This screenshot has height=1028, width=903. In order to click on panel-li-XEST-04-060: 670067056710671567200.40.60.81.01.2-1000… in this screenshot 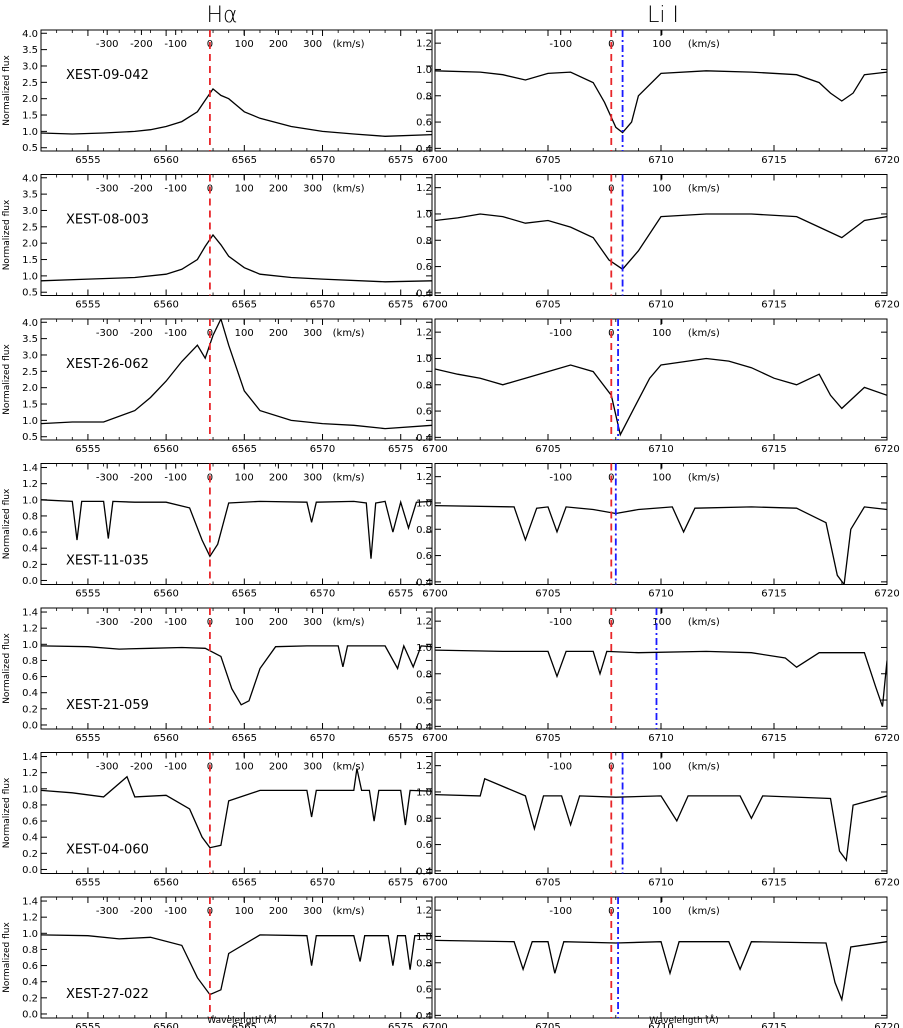, I will do `click(658, 820)`.